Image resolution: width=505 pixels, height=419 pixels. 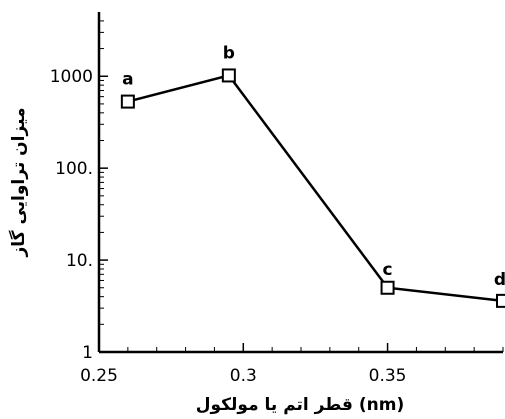 What do you see at coordinates (87, 353) in the screenshot?
I see `y-tick-label: 1` at bounding box center [87, 353].